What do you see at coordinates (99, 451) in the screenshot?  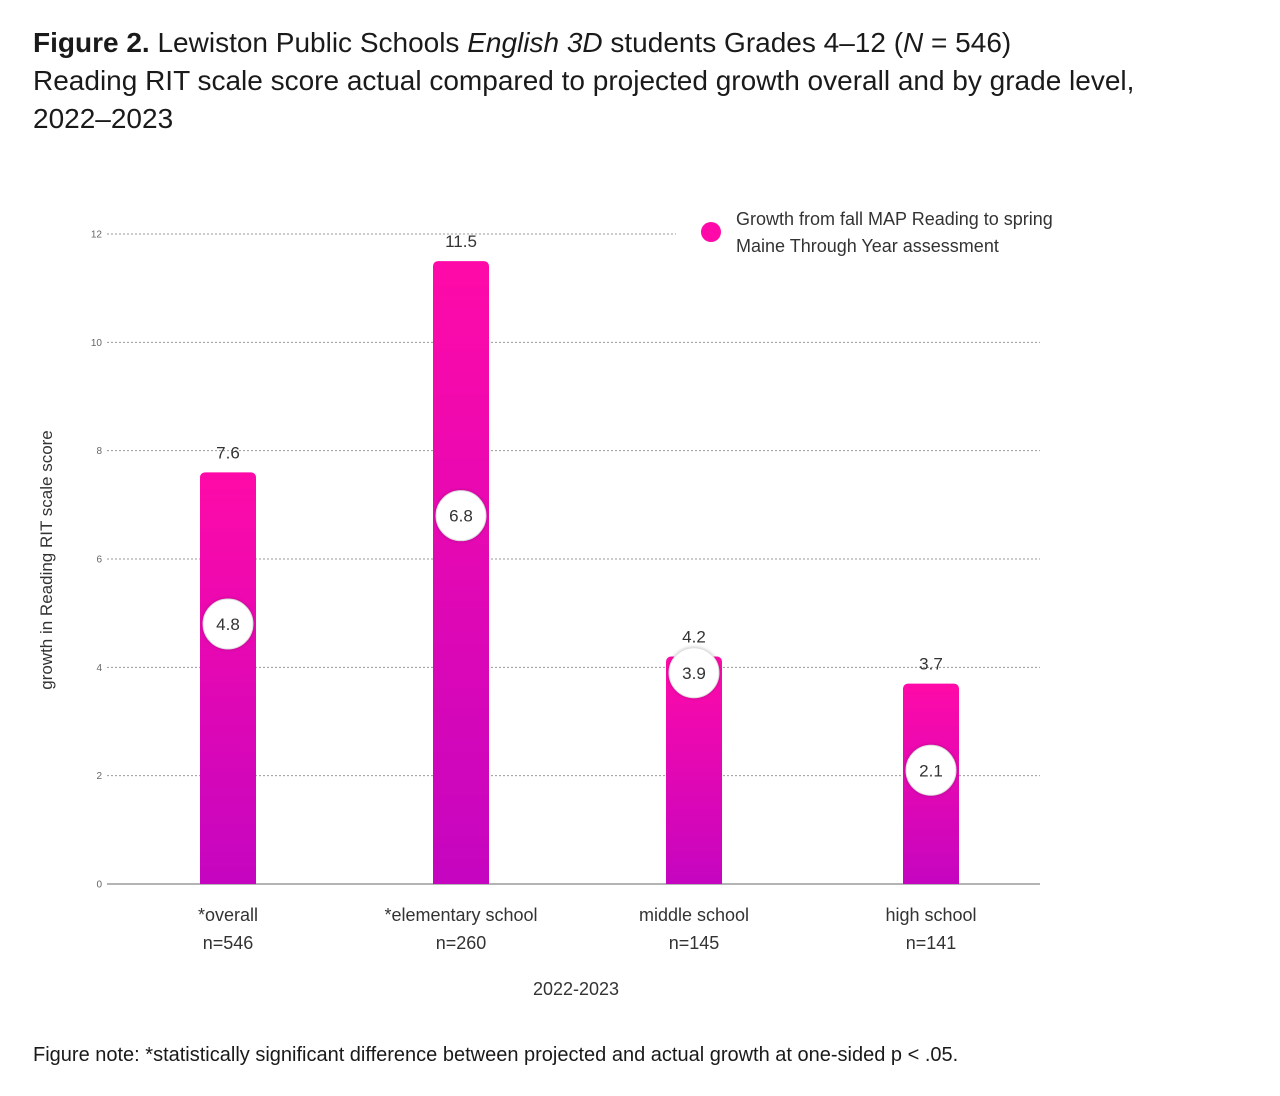 I see `y-tick-label-8: 8` at bounding box center [99, 451].